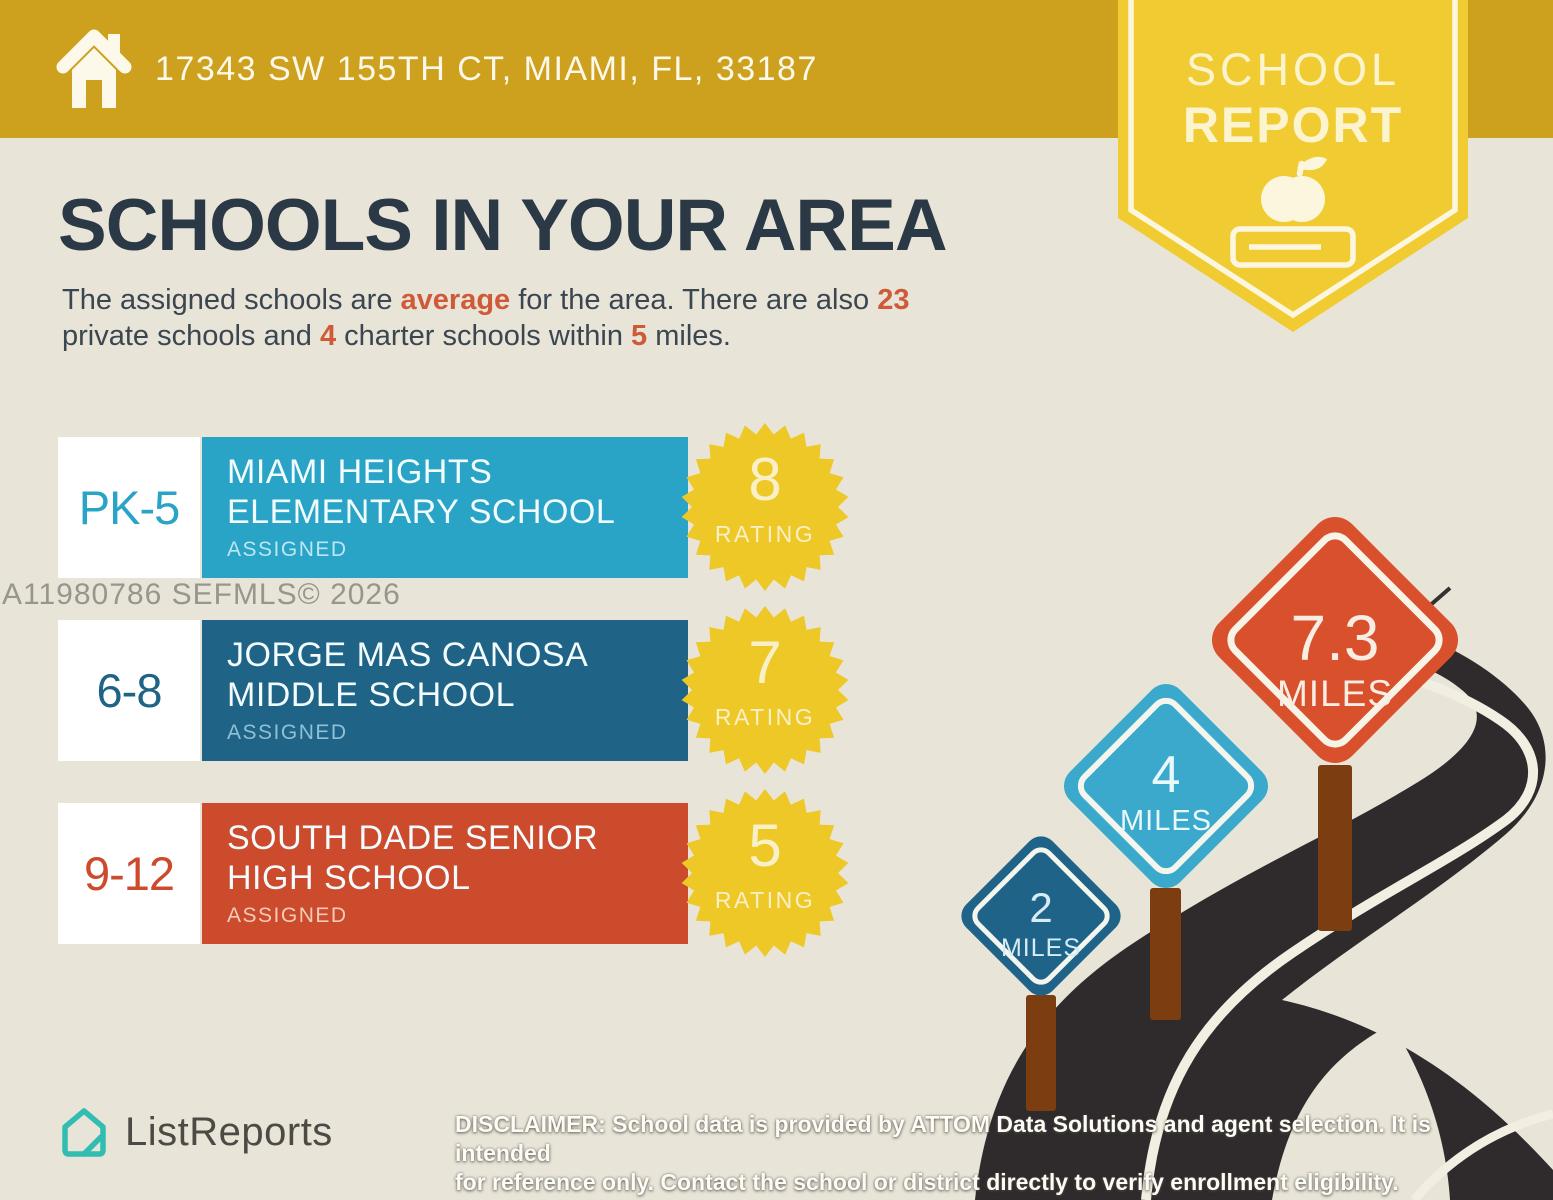 The image size is (1553, 1200). Describe the element at coordinates (1165, 954) in the screenshot. I see `sign-post-4mi` at that location.